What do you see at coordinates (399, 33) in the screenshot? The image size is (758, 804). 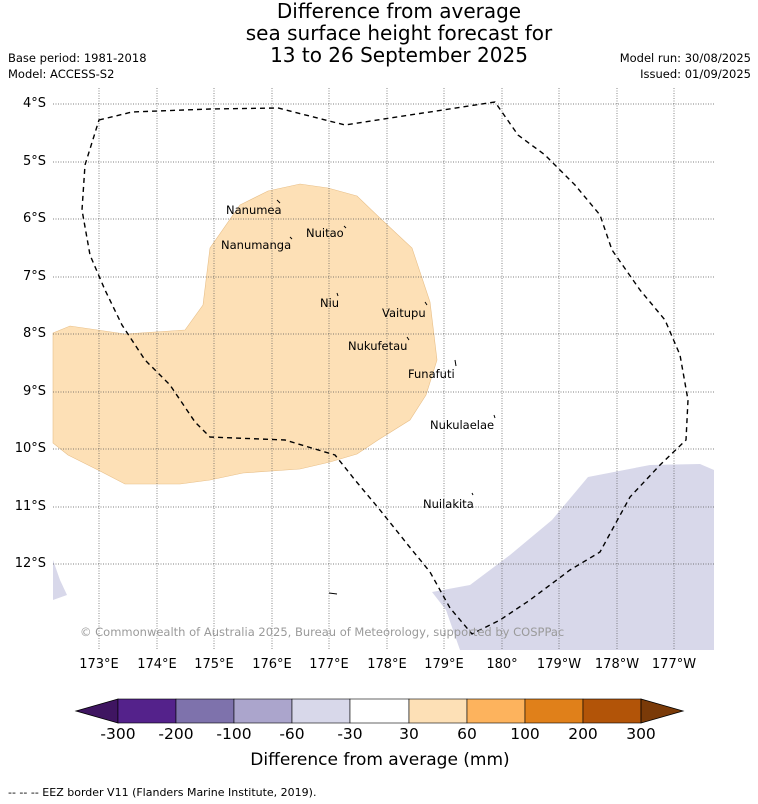 I see `title-line-2: sea surface height forecast for` at bounding box center [399, 33].